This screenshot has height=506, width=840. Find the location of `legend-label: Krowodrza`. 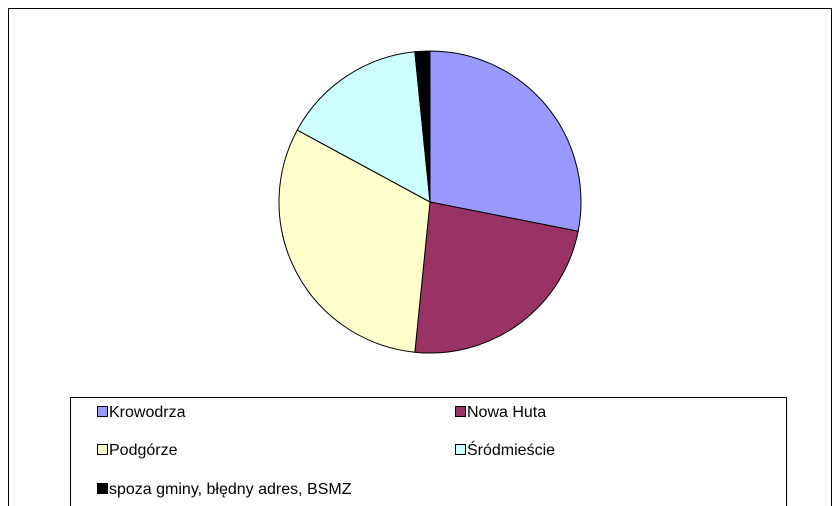

legend-label: Krowodrza is located at coordinates (147, 412).